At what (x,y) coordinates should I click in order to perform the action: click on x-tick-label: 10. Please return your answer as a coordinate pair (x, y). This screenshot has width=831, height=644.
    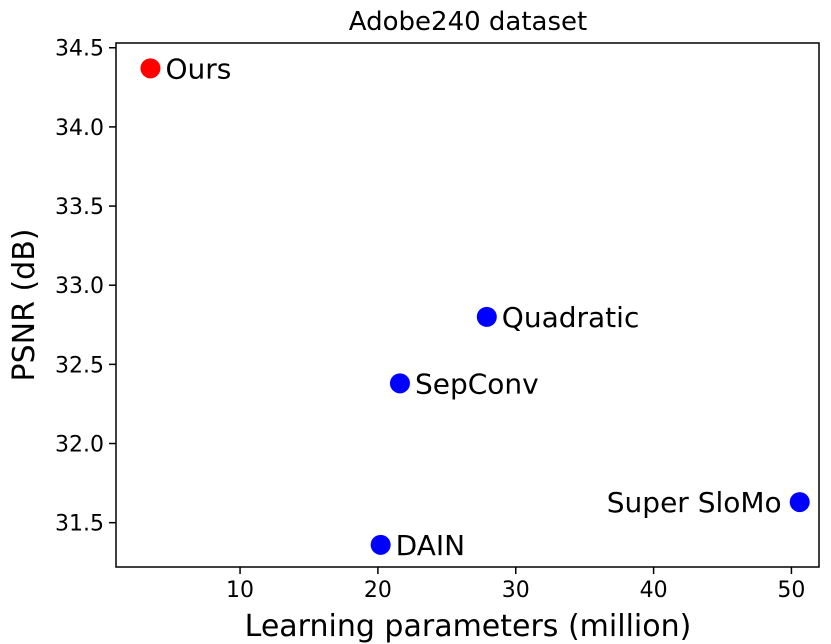
    Looking at the image, I should click on (240, 590).